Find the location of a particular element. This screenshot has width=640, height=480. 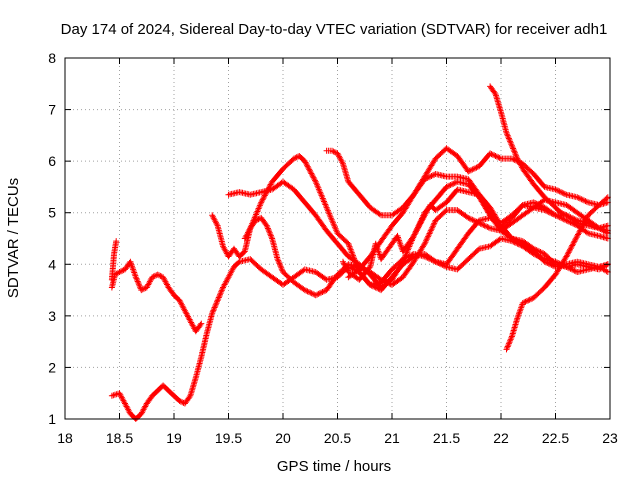

x-tick-label: 19.5 is located at coordinates (228, 438).